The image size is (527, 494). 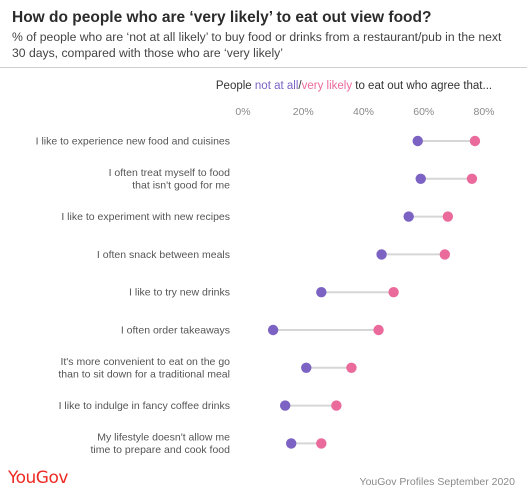 I want to click on category-label-line: I like to try new drinks, so click(x=179, y=293).